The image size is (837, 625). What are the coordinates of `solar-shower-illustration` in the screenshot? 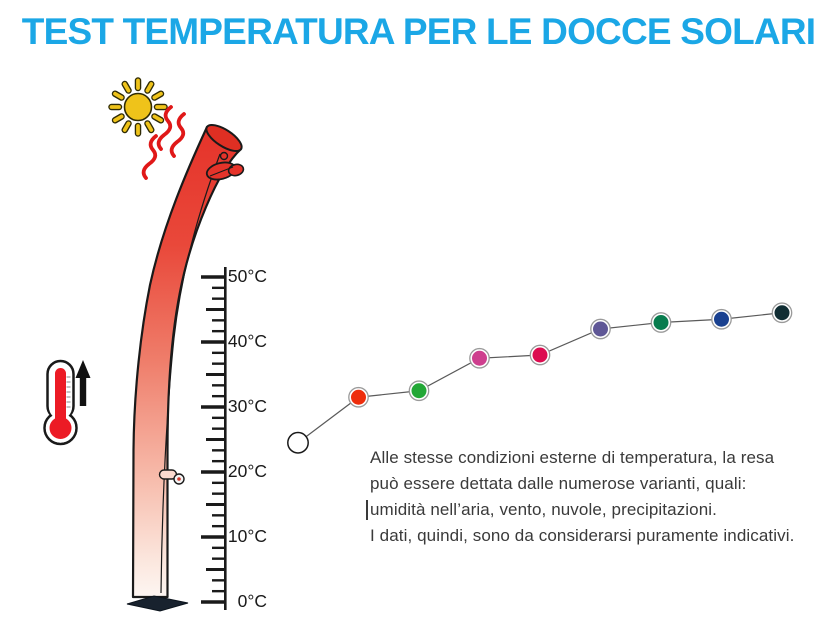 It's located at (185, 367).